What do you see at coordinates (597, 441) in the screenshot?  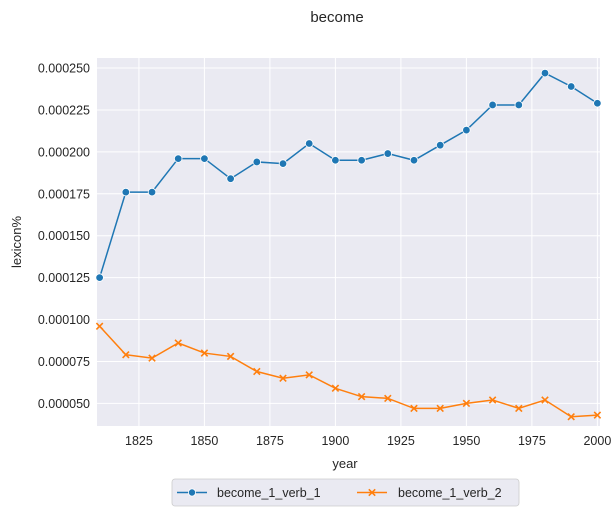 I see `x-tick-label: 2000` at bounding box center [597, 441].